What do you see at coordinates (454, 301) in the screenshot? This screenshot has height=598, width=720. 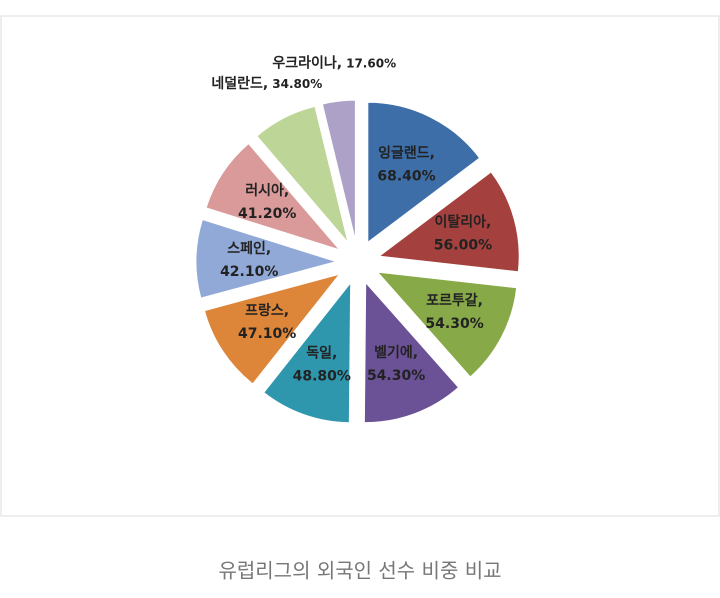 I see `category-label: 포르투갈,` at bounding box center [454, 301].